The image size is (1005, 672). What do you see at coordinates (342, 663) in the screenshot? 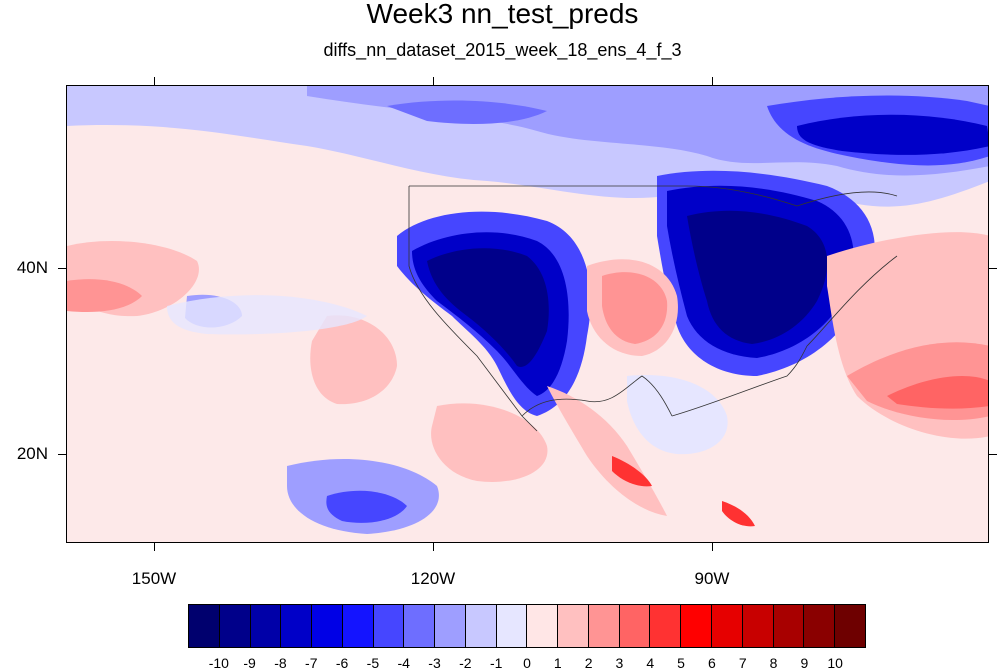
I see `colorbar-label: -6` at bounding box center [342, 663].